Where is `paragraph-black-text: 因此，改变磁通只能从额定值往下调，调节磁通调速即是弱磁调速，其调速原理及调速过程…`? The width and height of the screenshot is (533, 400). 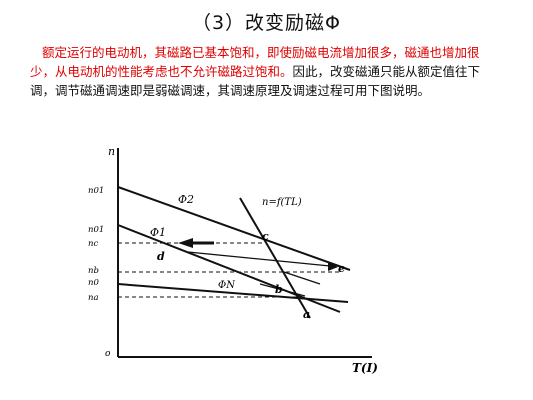
paragraph-black-text: 因此，改变磁通只能从额定值往下调，调节磁通调速即是弱磁调速，其调速原理及调速过程… is located at coordinates (255, 81).